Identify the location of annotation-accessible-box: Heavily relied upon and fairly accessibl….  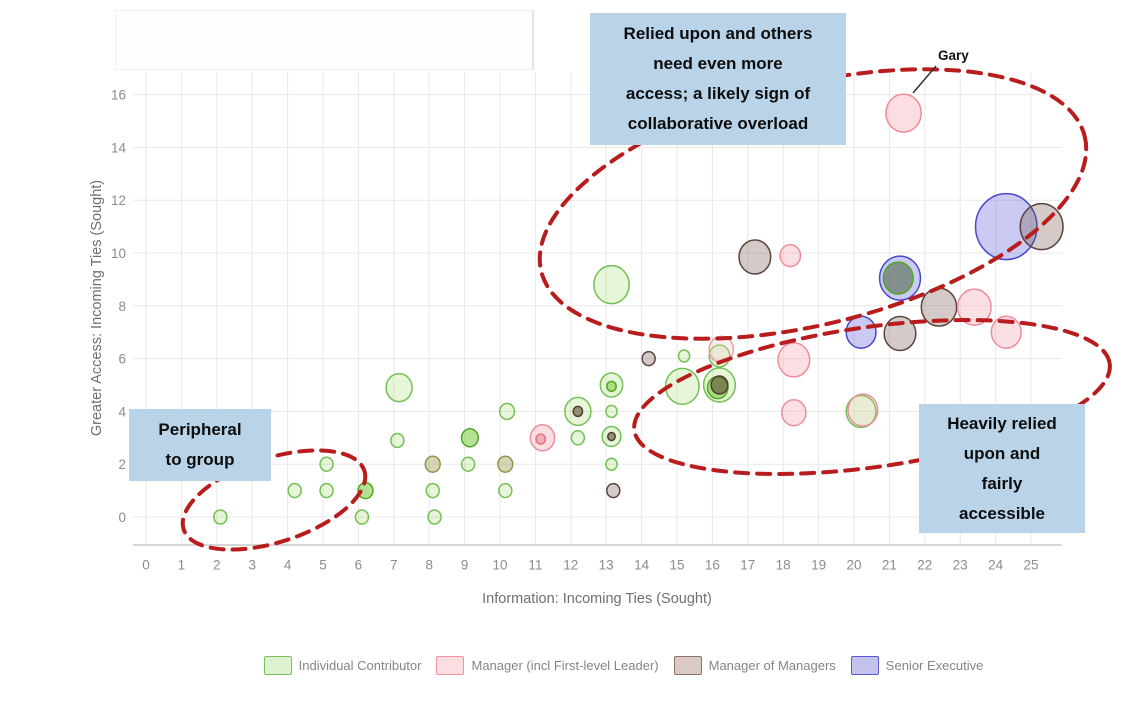
(1002, 468).